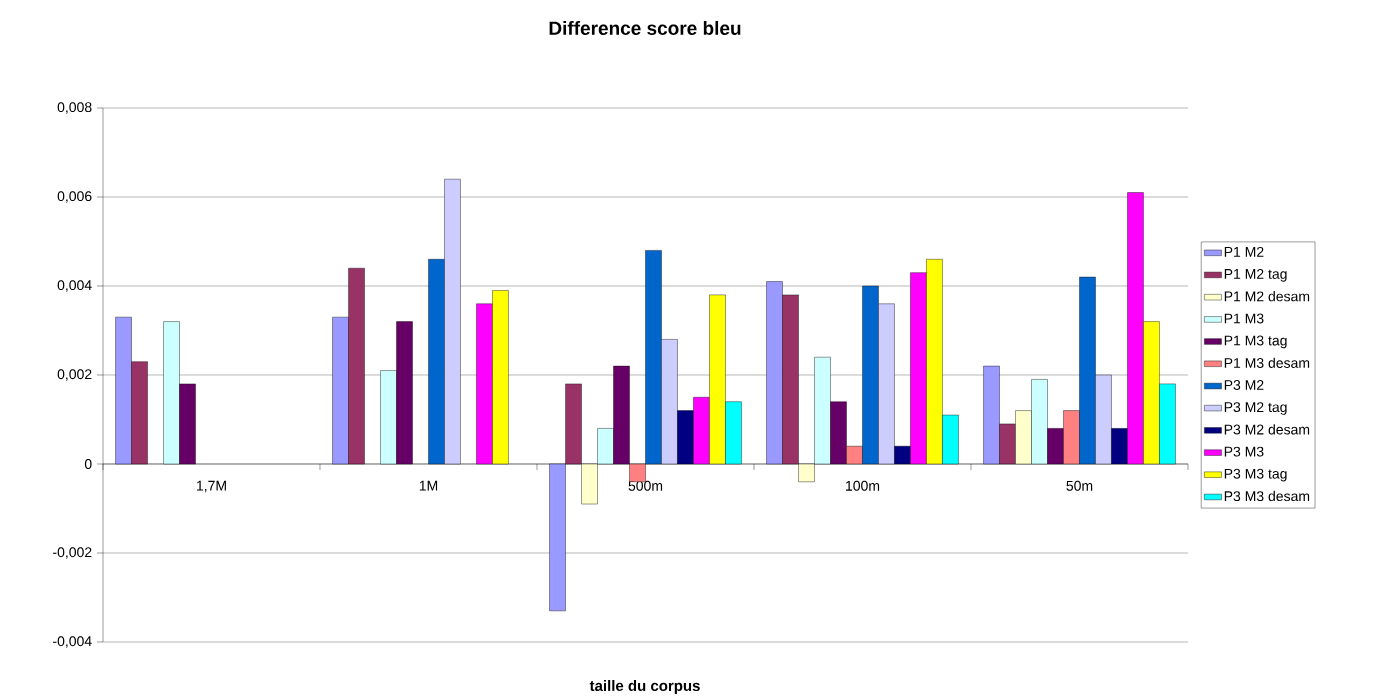  Describe the element at coordinates (863, 485) in the screenshot. I see `x-tick-label: 100m` at that location.